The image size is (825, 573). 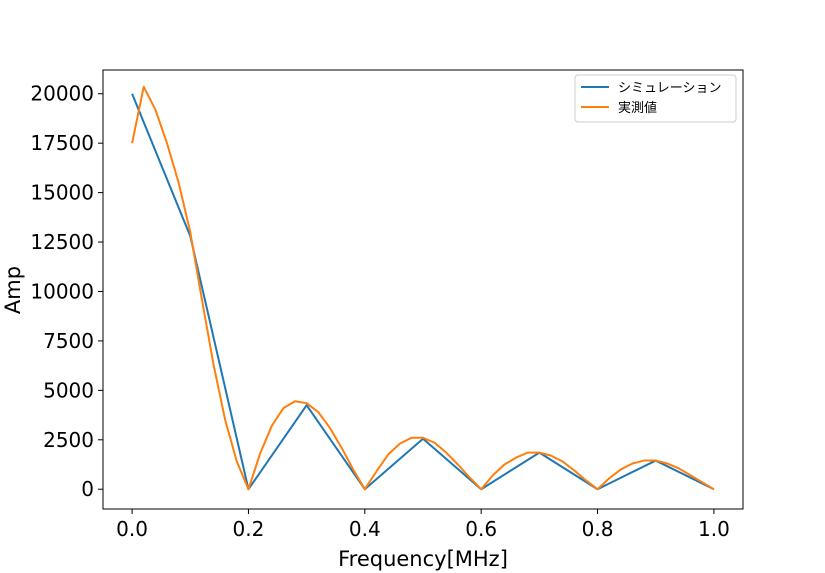 I want to click on legend-box, so click(x=655, y=98).